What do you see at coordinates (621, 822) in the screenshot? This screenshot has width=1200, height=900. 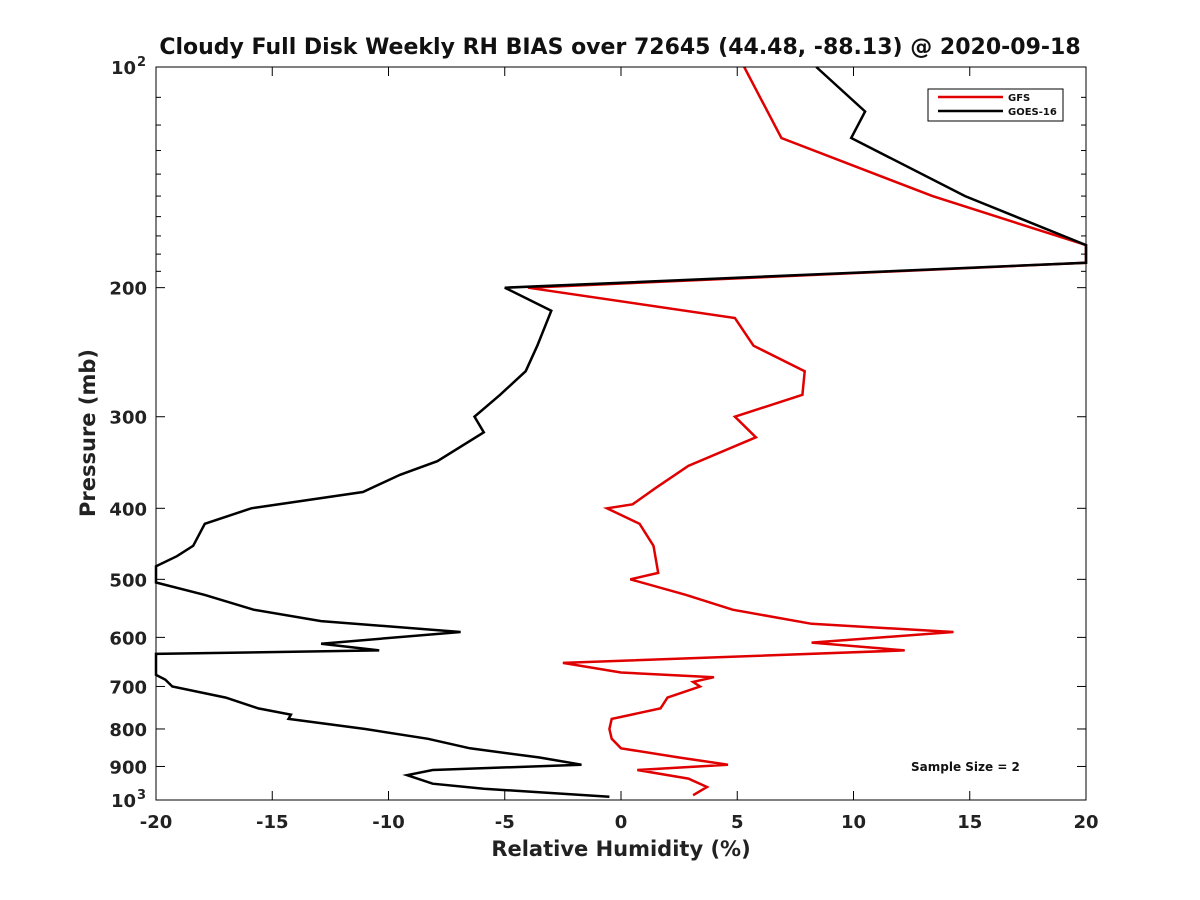 I see `x-tick-label: 0` at bounding box center [621, 822].